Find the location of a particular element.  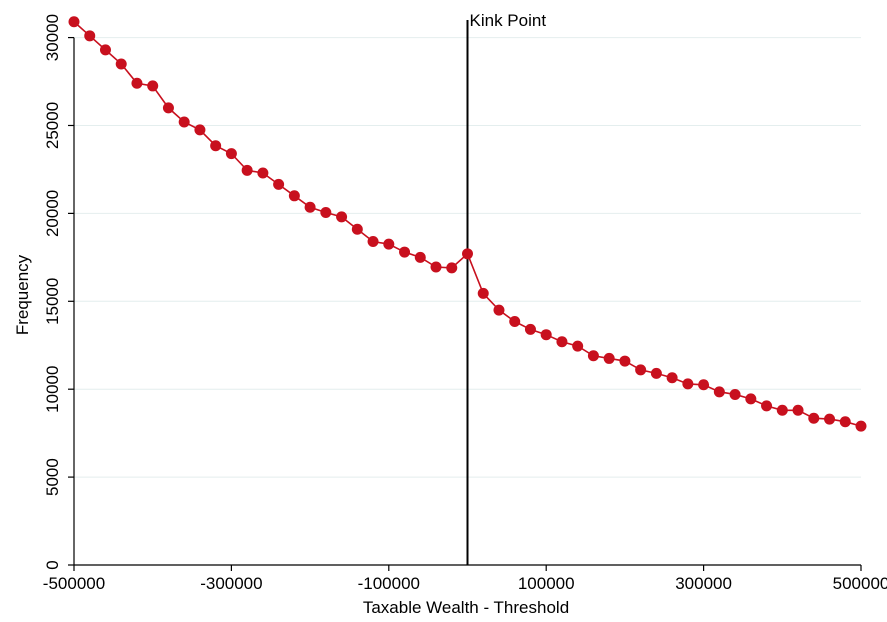

y-axis: 0 5000 10000 15000 20000 25000 30000 is located at coordinates (59, 292).